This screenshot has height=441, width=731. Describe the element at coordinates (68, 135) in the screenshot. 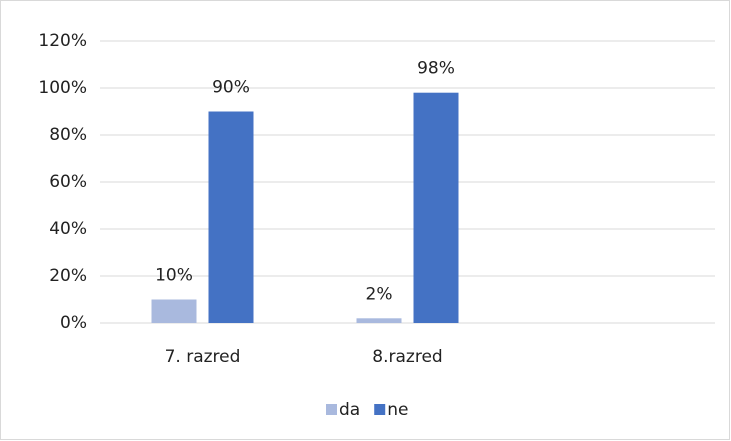

I see `y-tick-label: 80%` at that location.